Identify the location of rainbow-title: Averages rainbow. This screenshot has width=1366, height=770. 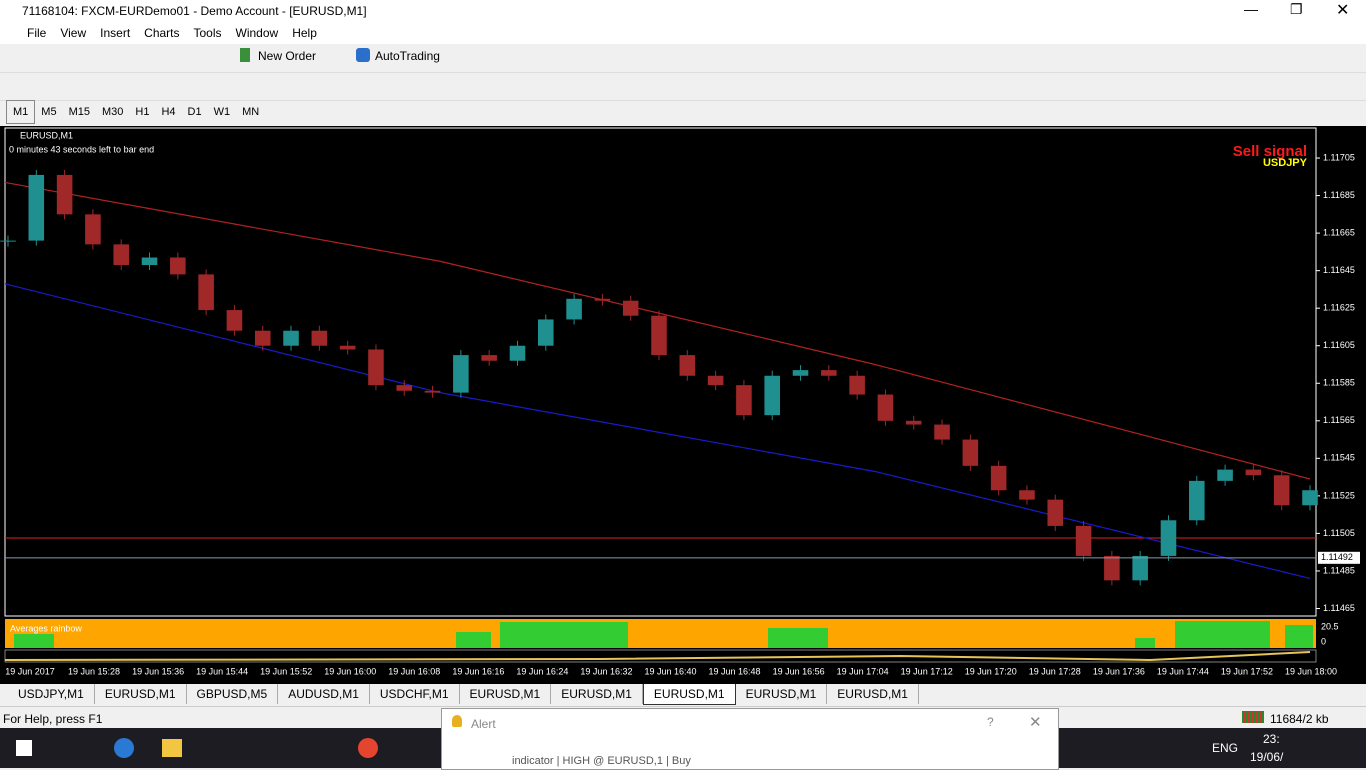
(46, 628).